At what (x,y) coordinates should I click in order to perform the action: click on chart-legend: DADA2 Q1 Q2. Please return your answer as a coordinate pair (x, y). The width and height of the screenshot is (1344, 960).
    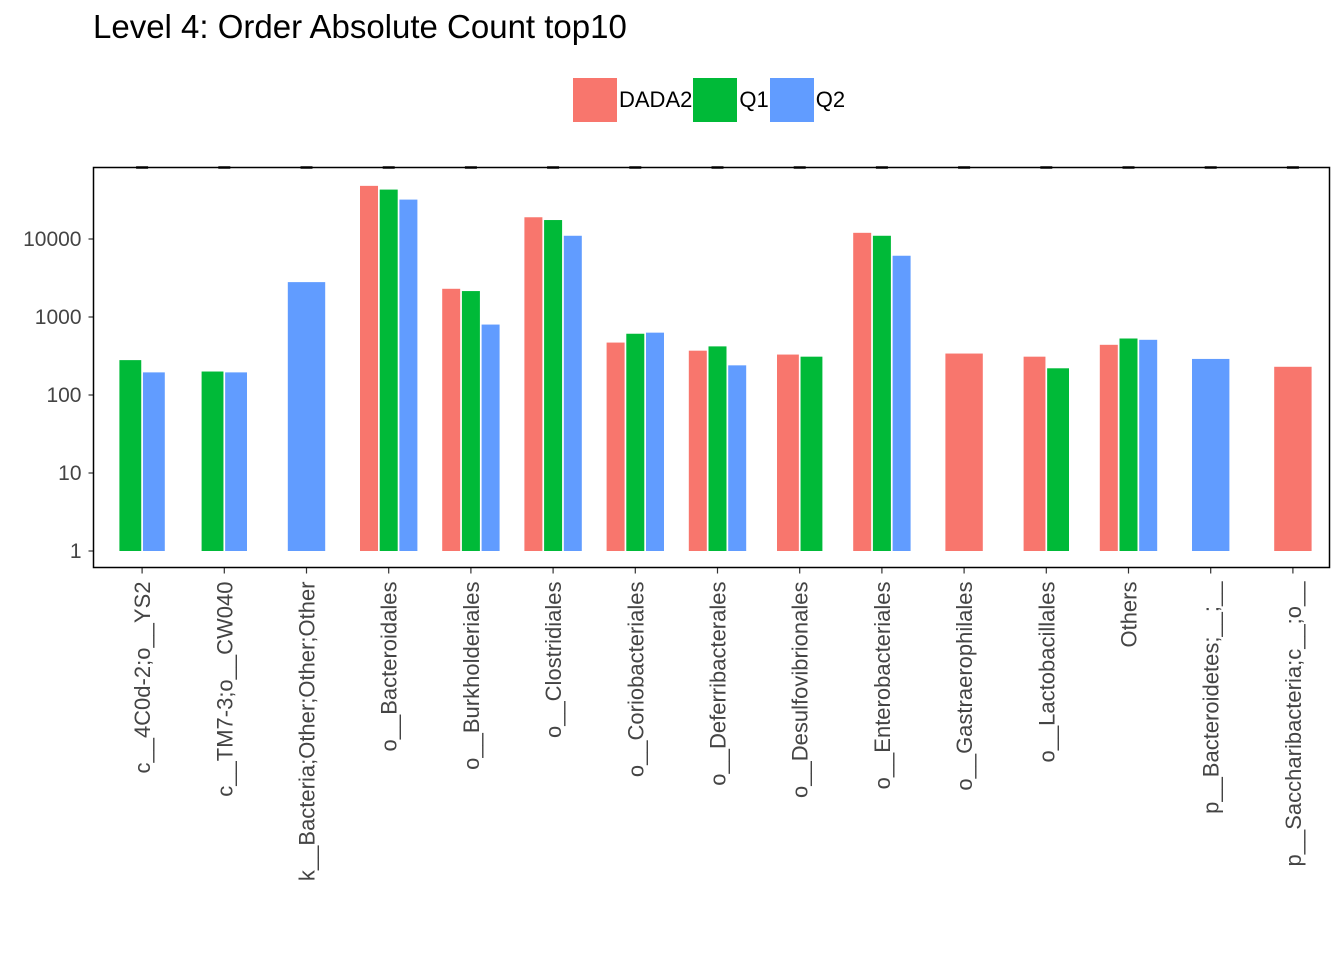
    Looking at the image, I should click on (709, 100).